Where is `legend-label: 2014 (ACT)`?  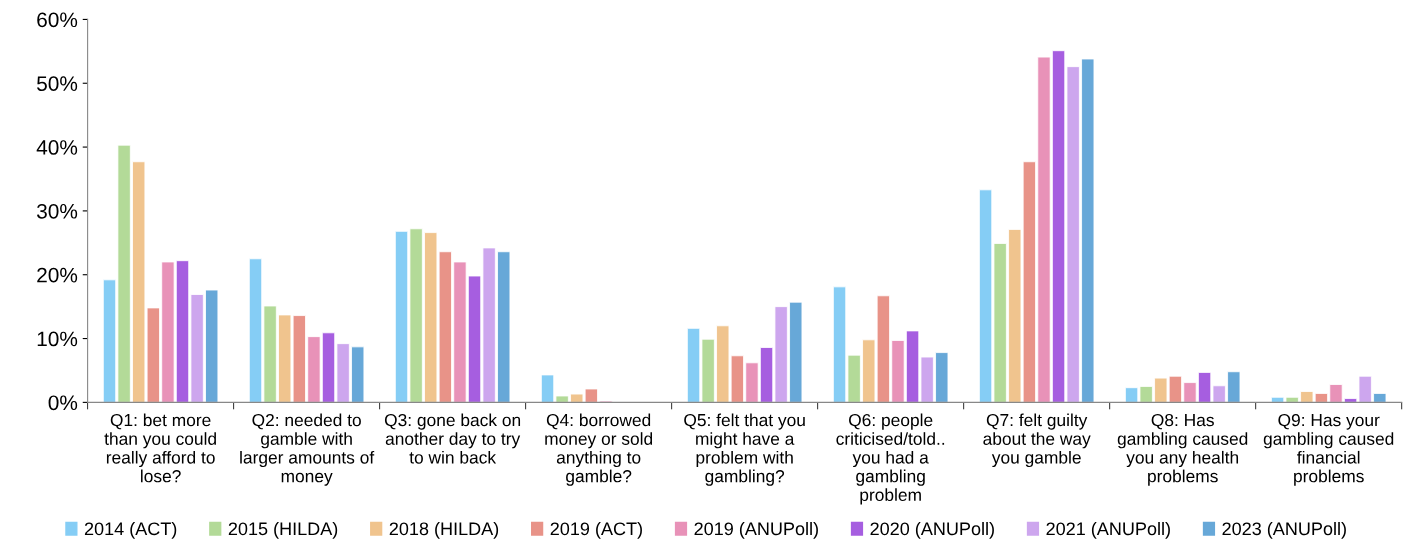
legend-label: 2014 (ACT) is located at coordinates (130, 530).